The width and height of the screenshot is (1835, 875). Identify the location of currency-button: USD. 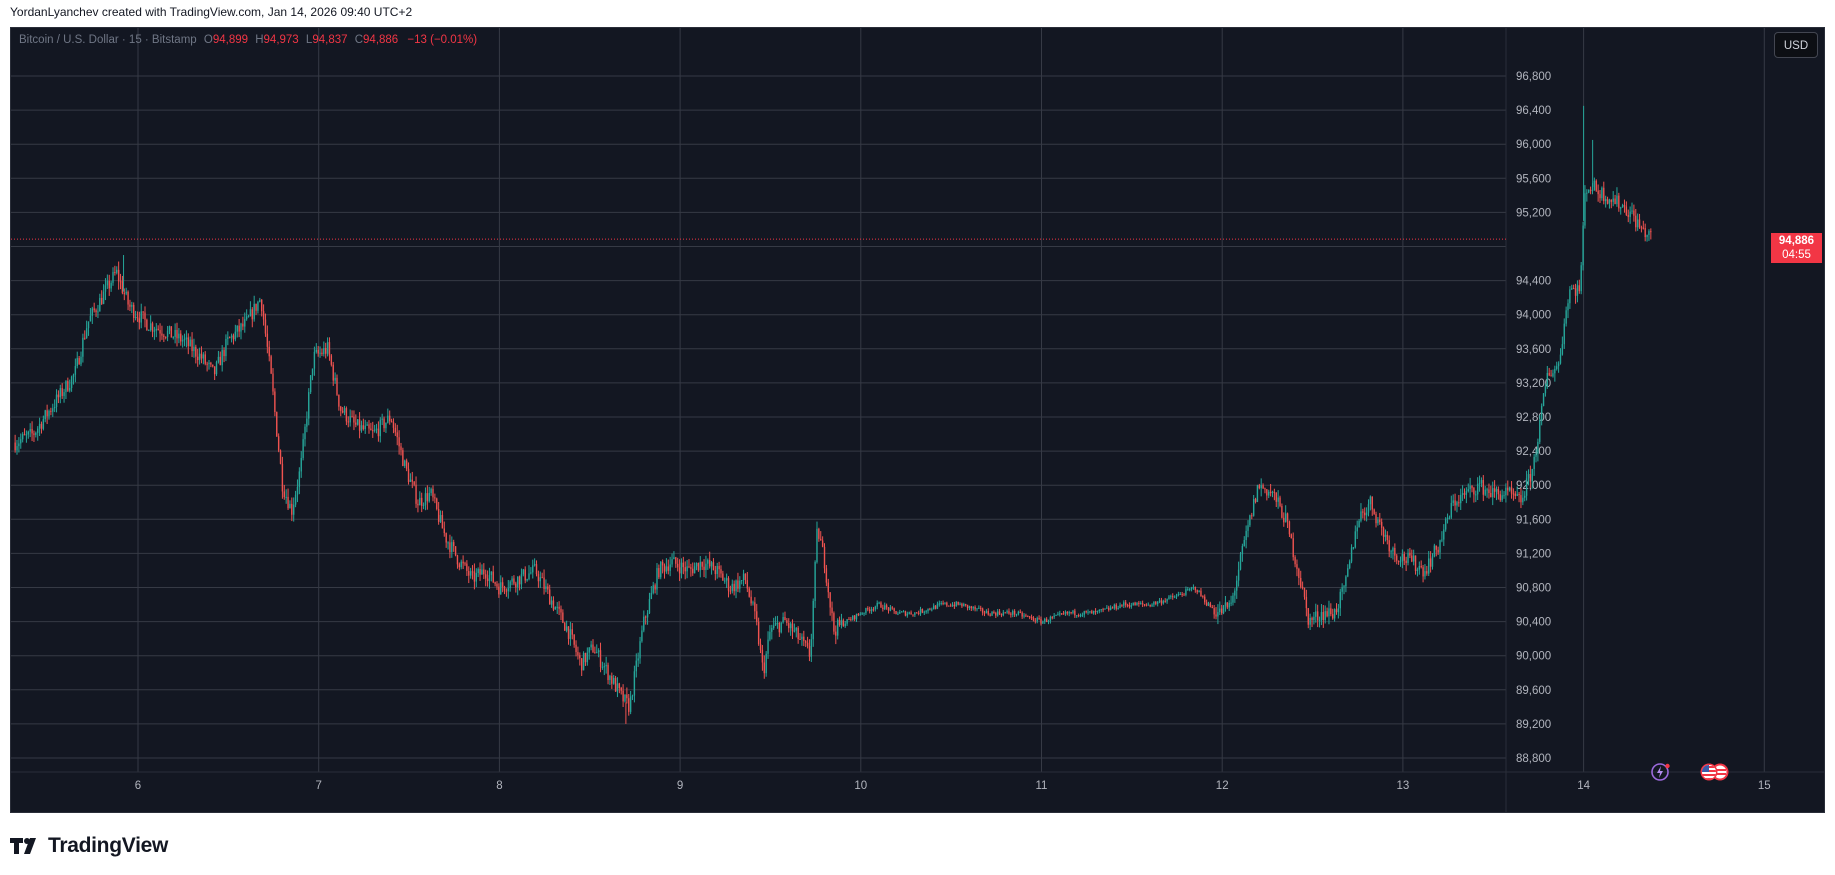
(1796, 45).